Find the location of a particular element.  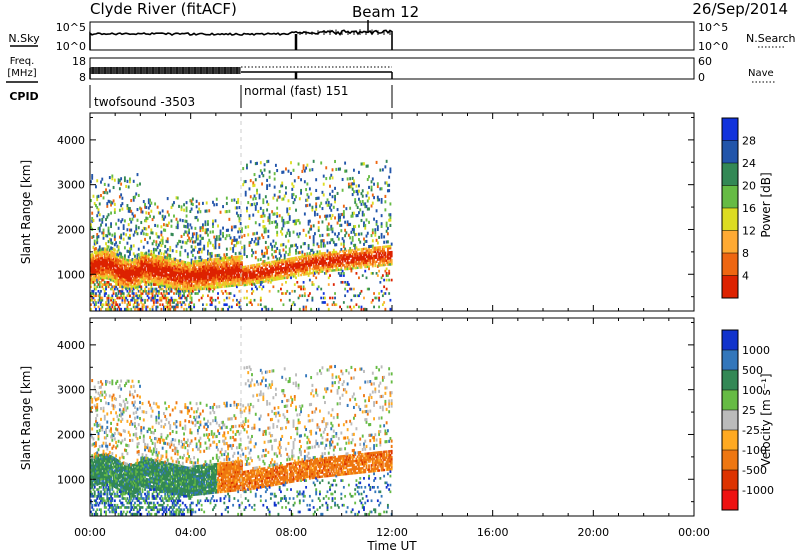

nave-label: Nave is located at coordinates (761, 73).